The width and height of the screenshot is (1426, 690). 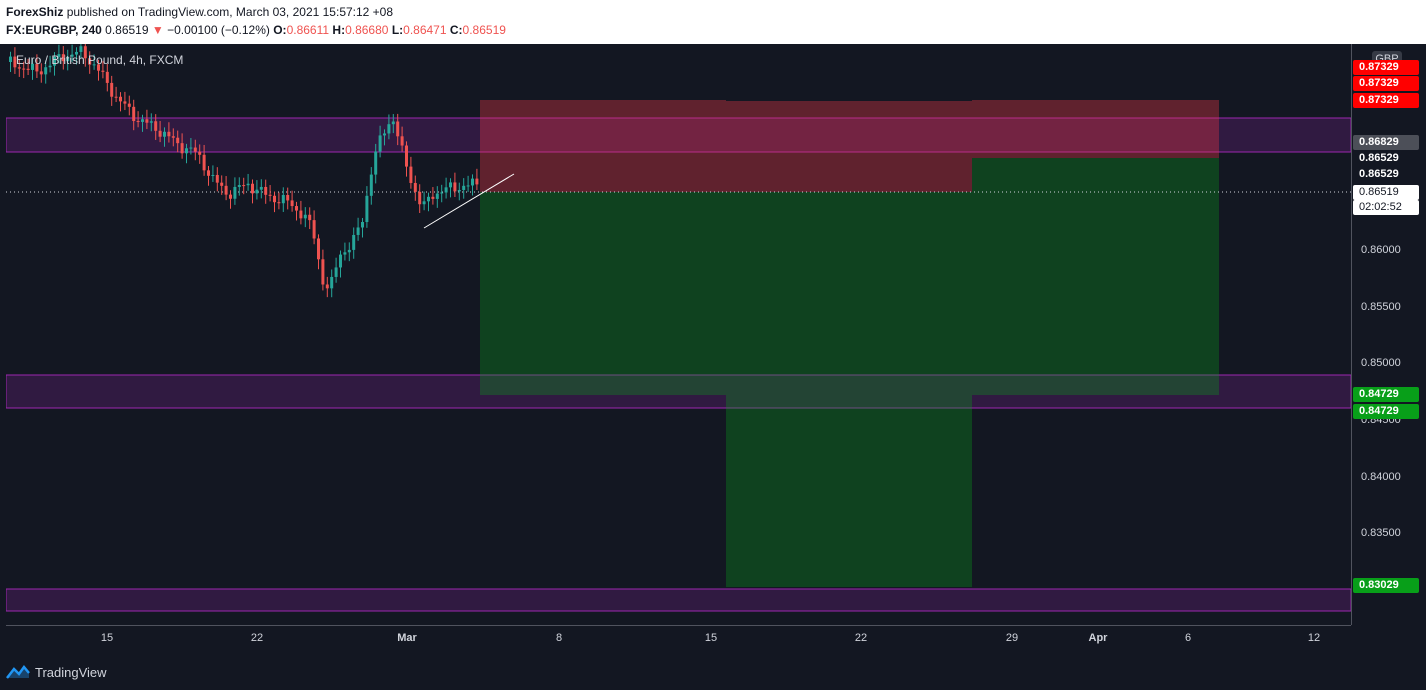 What do you see at coordinates (127, 30) in the screenshot?
I see `last-price: 0.86519` at bounding box center [127, 30].